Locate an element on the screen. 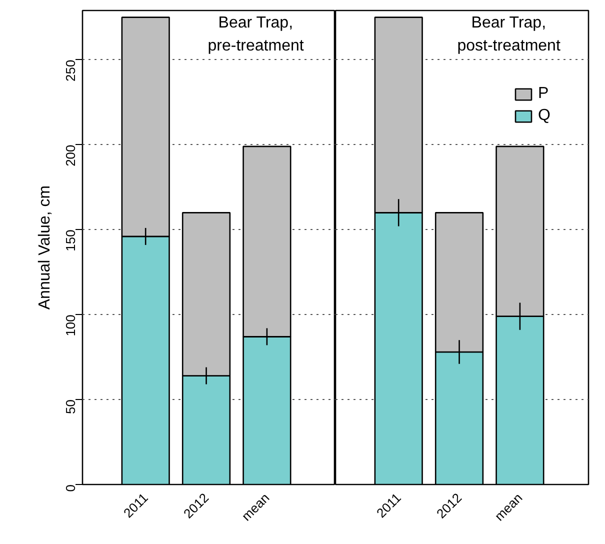 This screenshot has width=605, height=544. legend-label: Q is located at coordinates (545, 116).